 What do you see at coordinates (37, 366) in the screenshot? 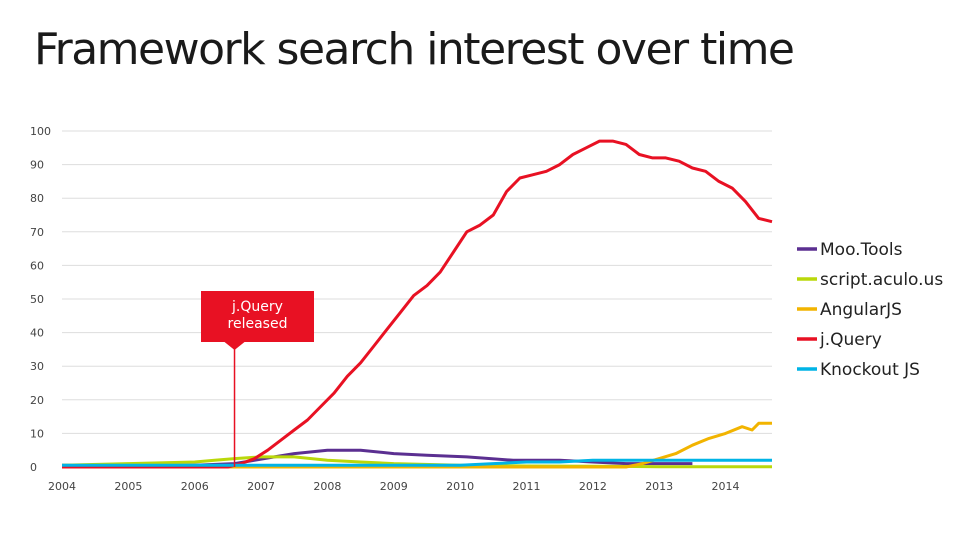
I see `y-tick-label: 30` at bounding box center [37, 366].